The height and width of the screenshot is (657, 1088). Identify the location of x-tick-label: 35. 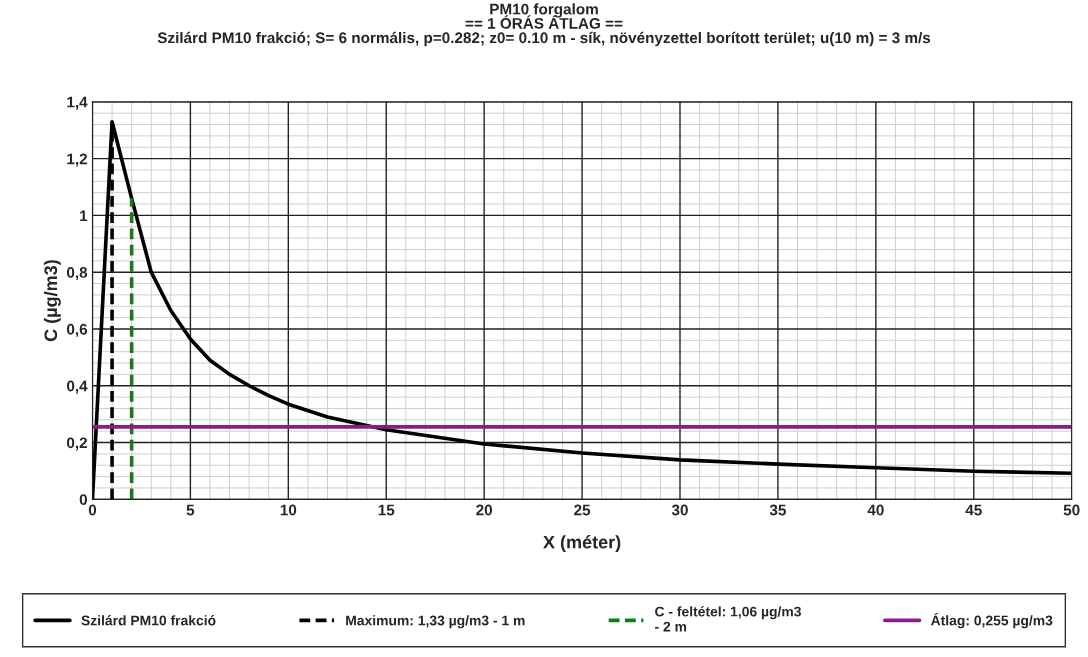
(777, 510).